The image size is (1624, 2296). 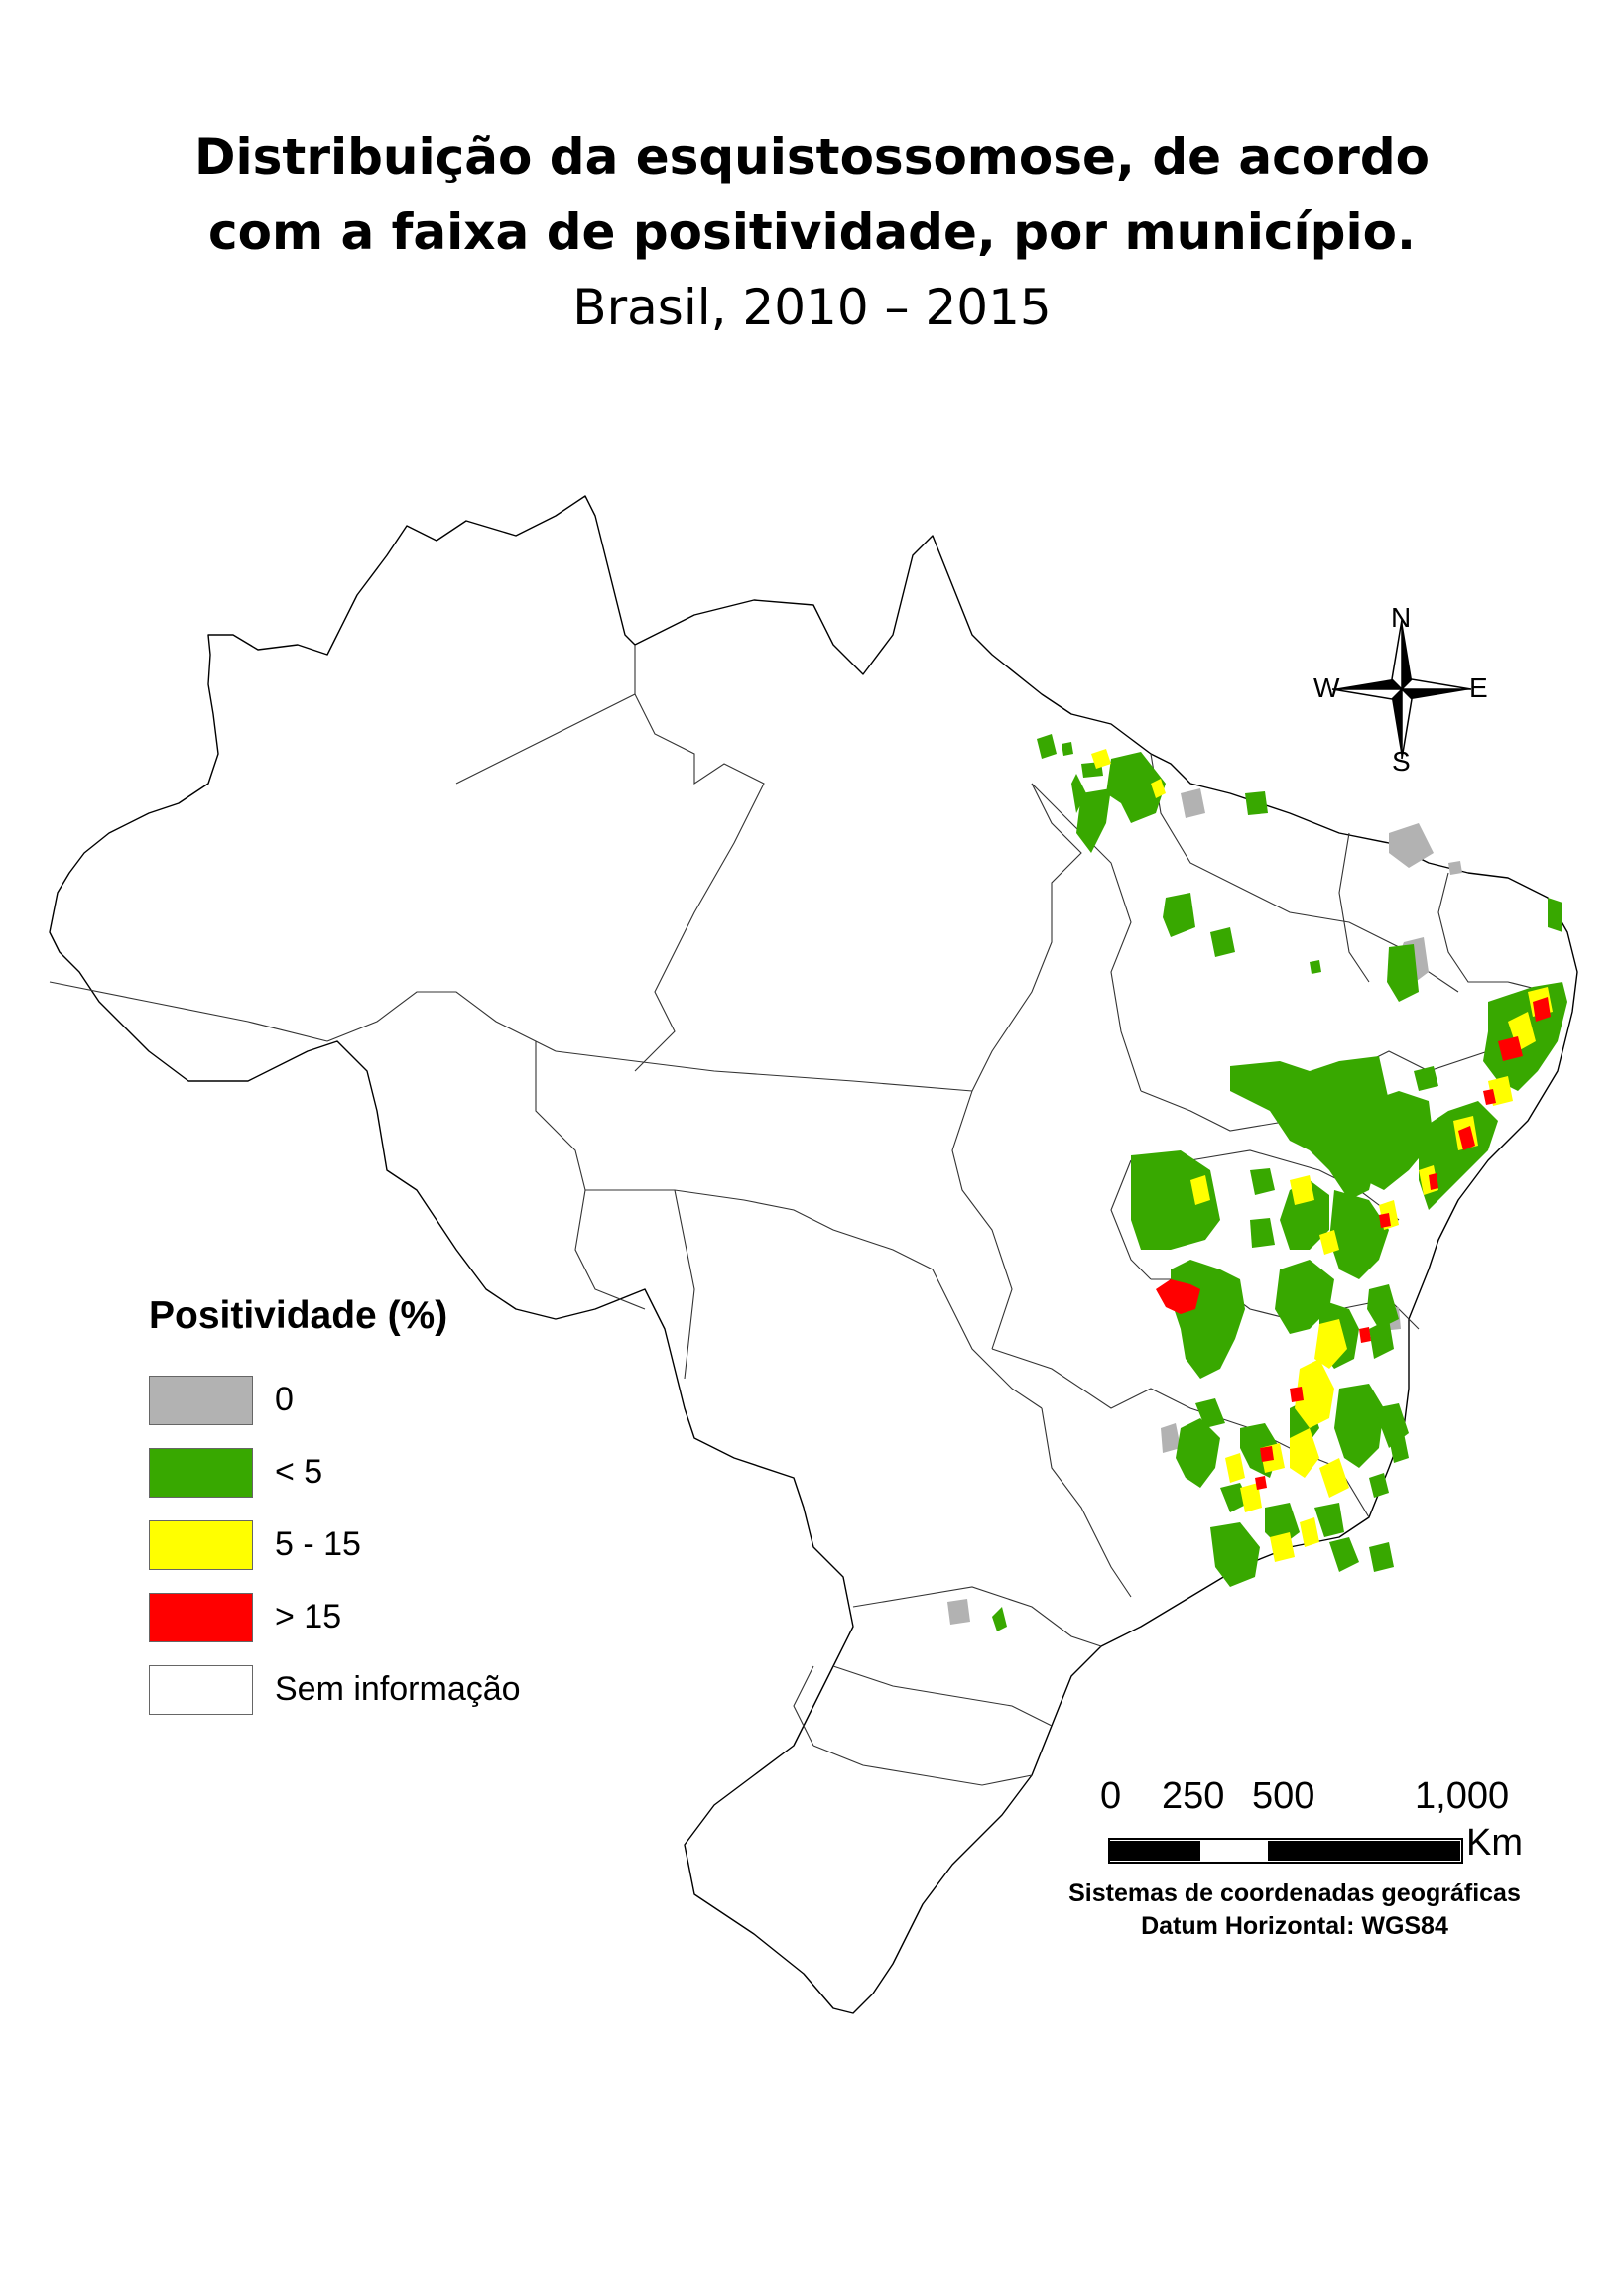 What do you see at coordinates (299, 1472) in the screenshot?
I see `legend-label: < 5` at bounding box center [299, 1472].